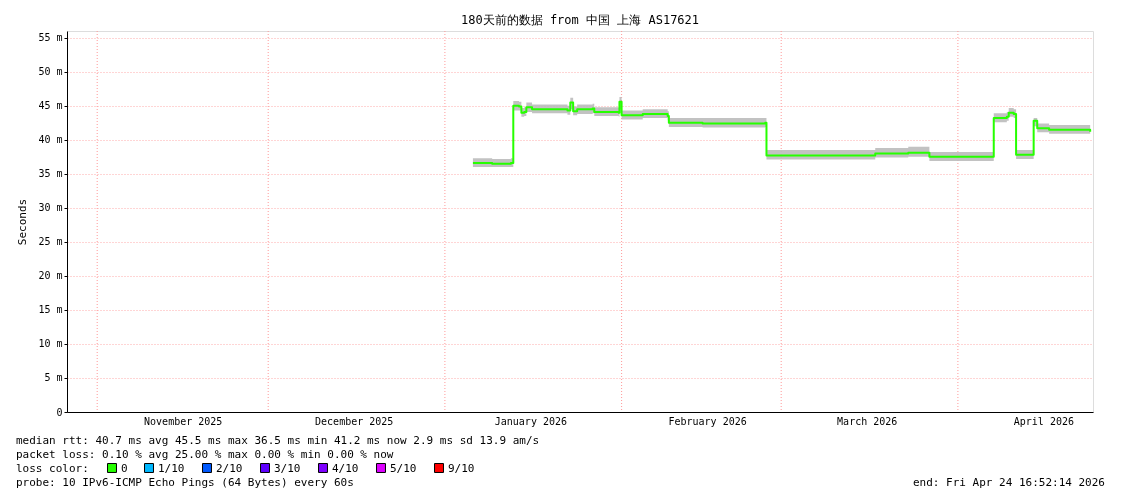  What do you see at coordinates (50, 276) in the screenshot?
I see `y-tick-label: 20 m` at bounding box center [50, 276].